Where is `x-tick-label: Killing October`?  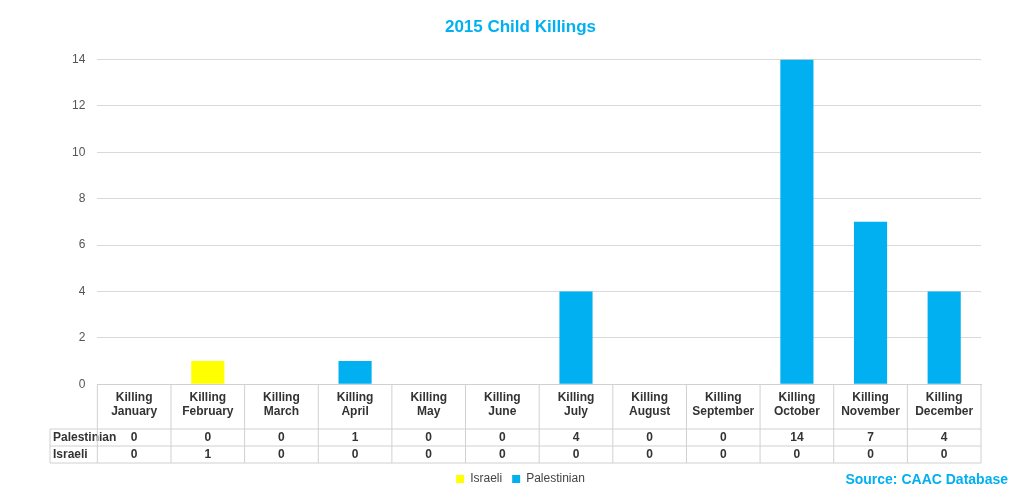
x-tick-label: Killing October is located at coordinates (797, 404).